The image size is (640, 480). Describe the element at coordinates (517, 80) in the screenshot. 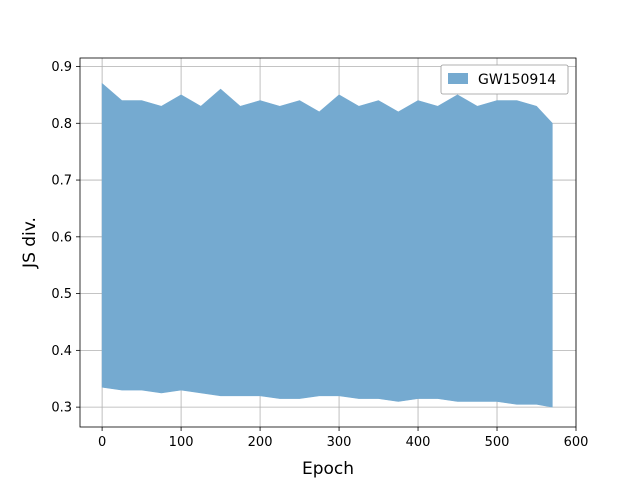

I see `legend-label: GW150914` at that location.